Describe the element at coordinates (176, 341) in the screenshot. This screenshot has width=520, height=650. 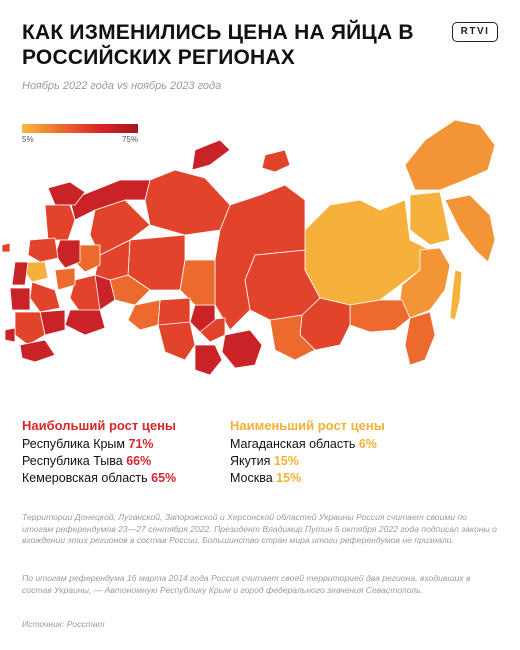
I see `region-altai-krai` at that location.